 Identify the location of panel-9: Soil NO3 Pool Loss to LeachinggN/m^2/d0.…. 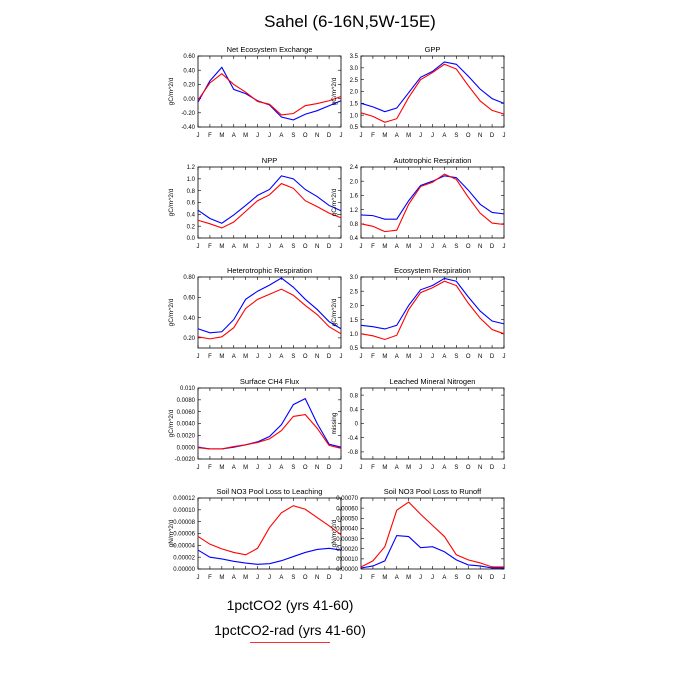
(255, 534).